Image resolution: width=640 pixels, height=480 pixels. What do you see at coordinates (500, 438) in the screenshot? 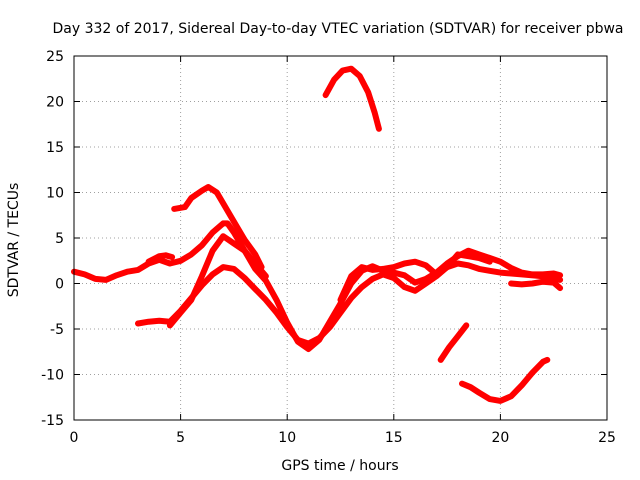
I see `x-tick-label: 20` at bounding box center [500, 438].